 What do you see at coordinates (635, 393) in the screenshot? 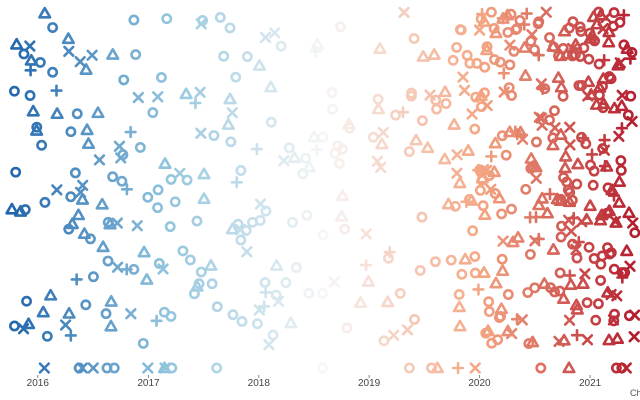
I see `edge-label: Ch` at bounding box center [635, 393].